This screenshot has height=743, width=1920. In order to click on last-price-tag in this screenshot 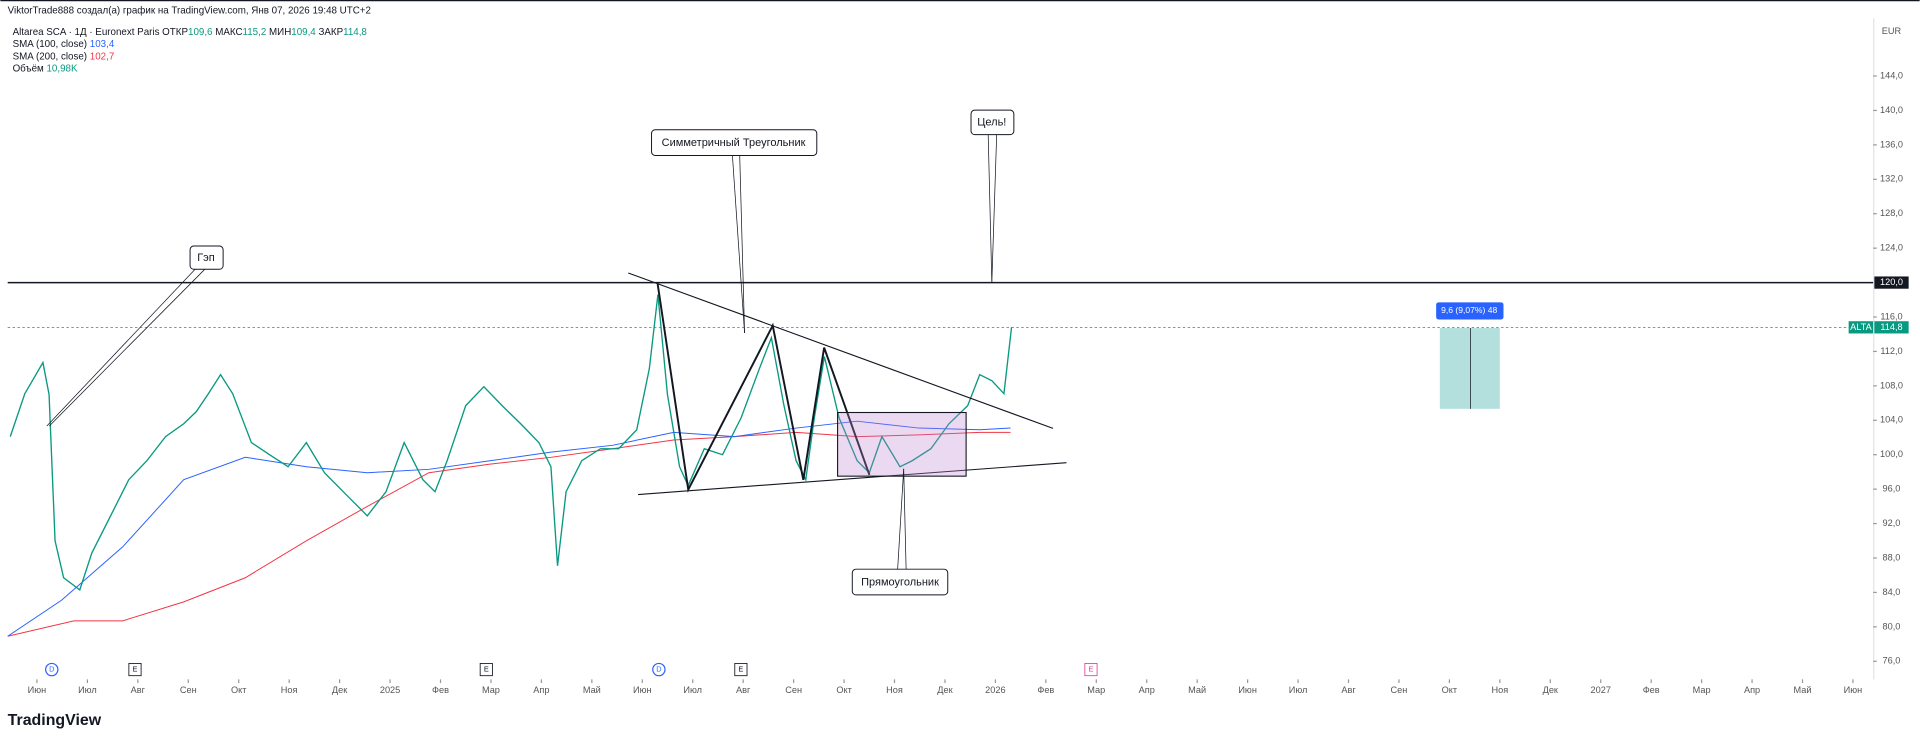, I will do `click(1891, 327)`.